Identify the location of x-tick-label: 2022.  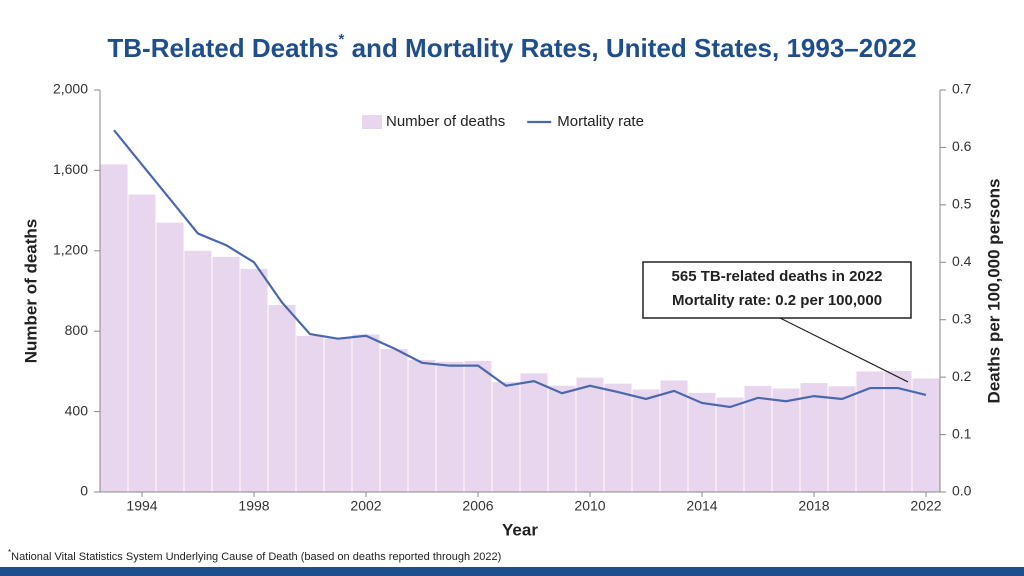
(925, 506).